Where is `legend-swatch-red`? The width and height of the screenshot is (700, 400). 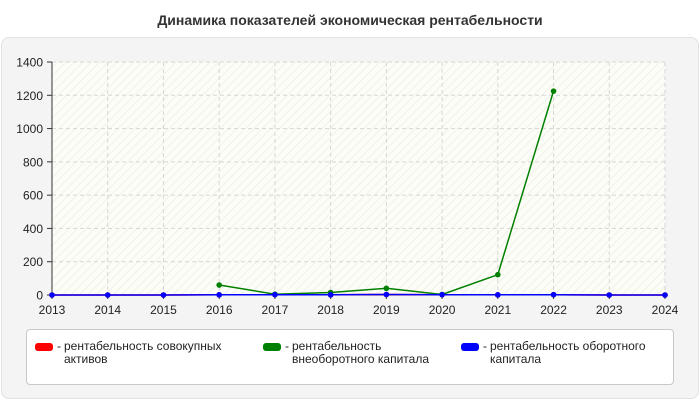 legend-swatch-red is located at coordinates (44, 347).